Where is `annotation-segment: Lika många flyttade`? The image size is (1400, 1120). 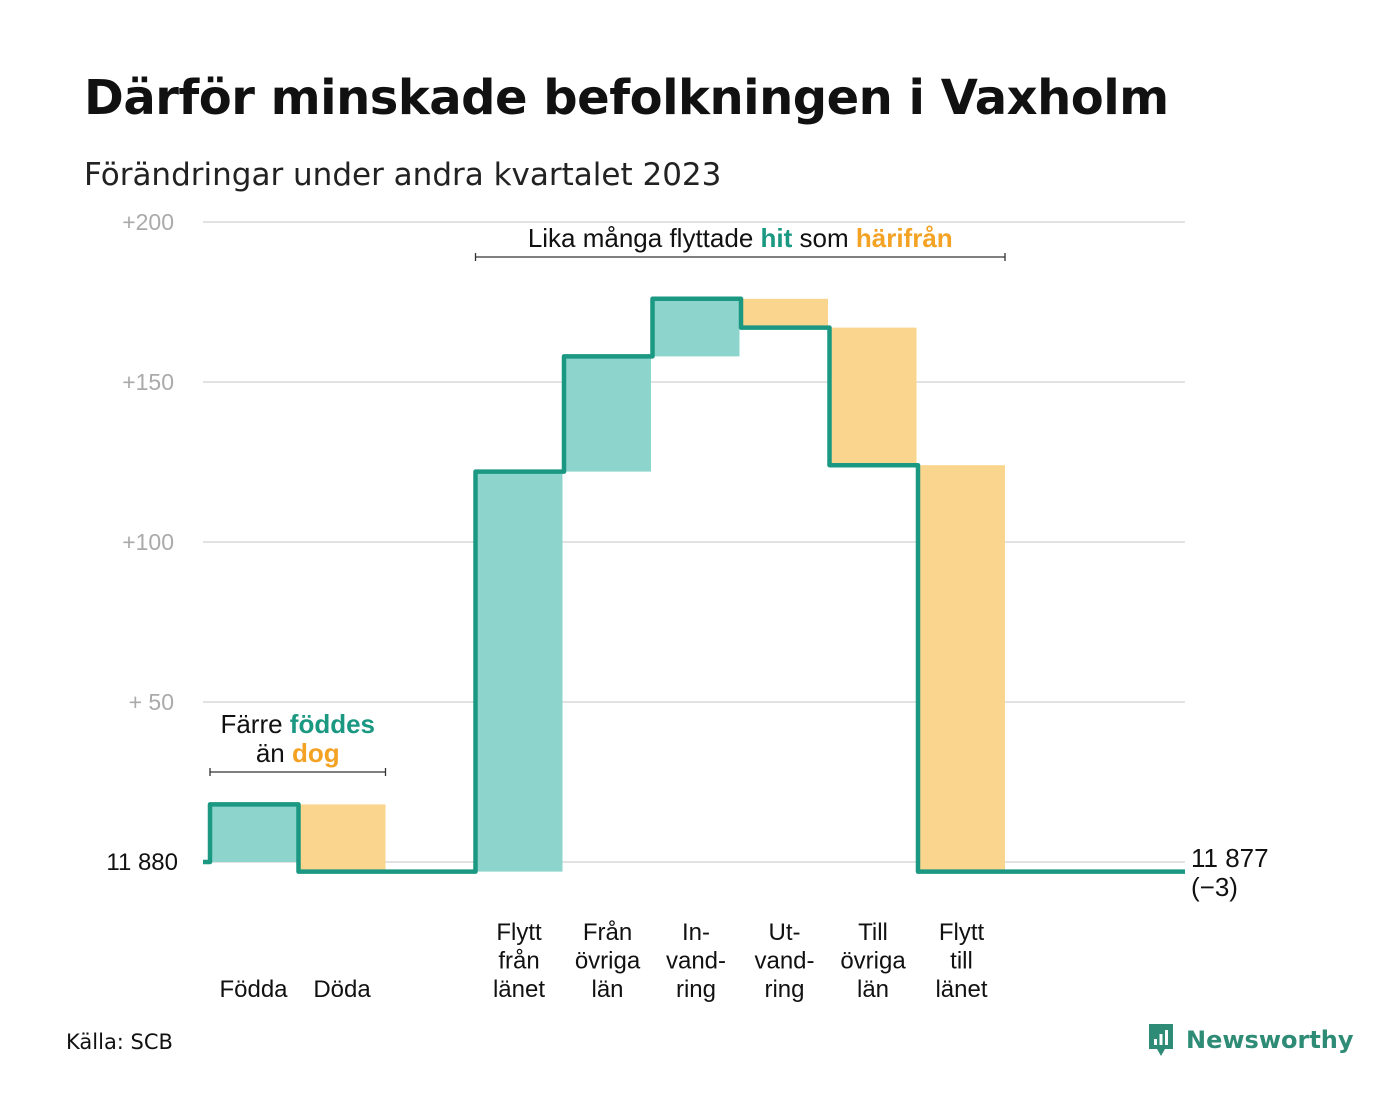
annotation-segment: Lika många flyttade is located at coordinates (644, 238).